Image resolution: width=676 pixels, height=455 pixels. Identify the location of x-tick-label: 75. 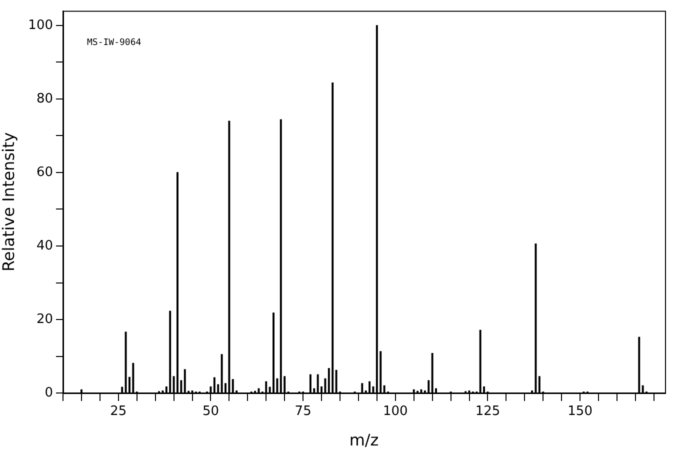
(303, 412).